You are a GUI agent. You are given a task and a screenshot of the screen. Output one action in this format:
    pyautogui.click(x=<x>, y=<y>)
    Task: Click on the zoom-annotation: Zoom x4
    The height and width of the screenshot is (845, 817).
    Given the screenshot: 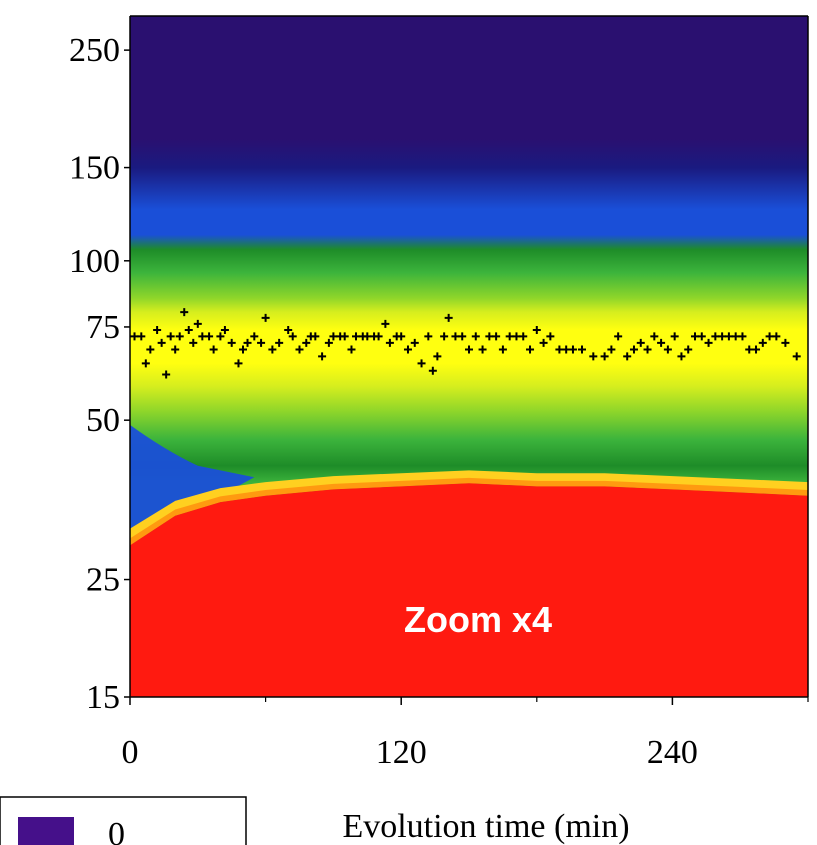 What is the action you would take?
    pyautogui.click(x=478, y=619)
    